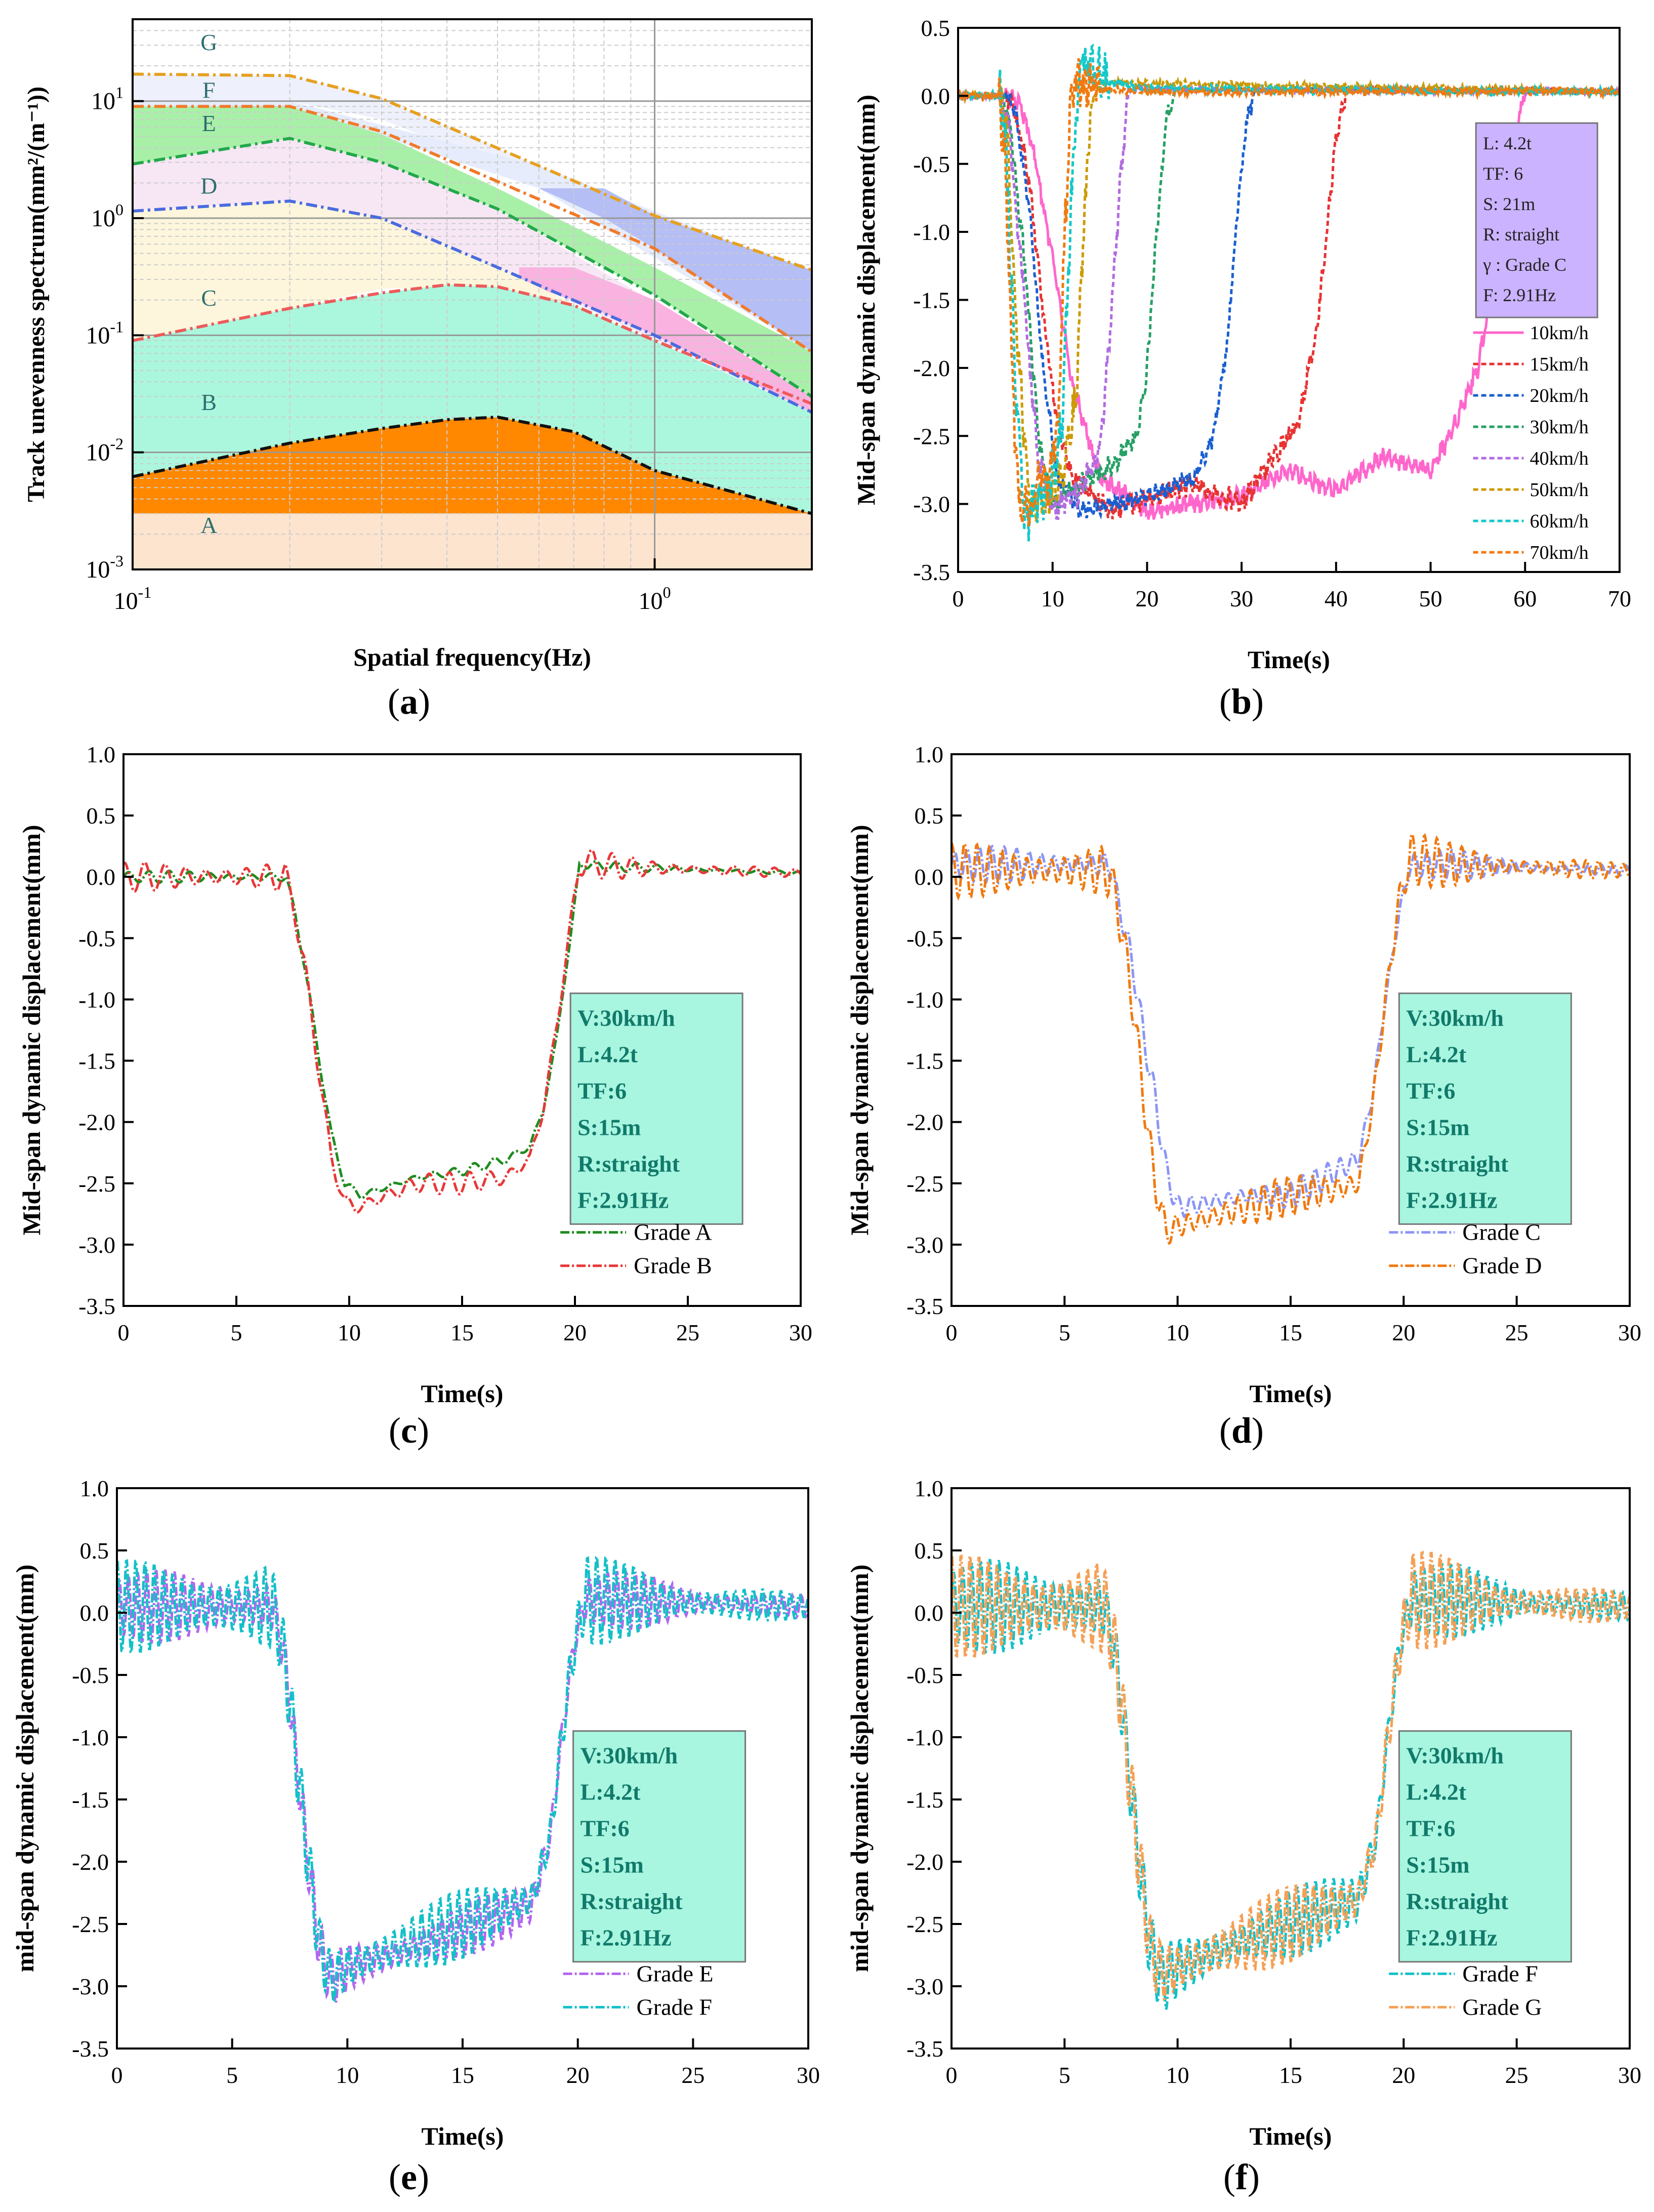 This screenshot has height=2212, width=1654. What do you see at coordinates (462, 1786) in the screenshot?
I see `series-line-Grade-E` at bounding box center [462, 1786].